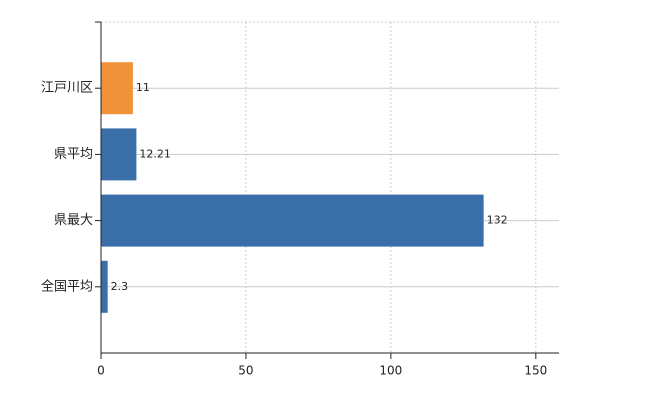 The image size is (650, 400). Describe the element at coordinates (535, 371) in the screenshot. I see `x-tick-label: 150` at that location.